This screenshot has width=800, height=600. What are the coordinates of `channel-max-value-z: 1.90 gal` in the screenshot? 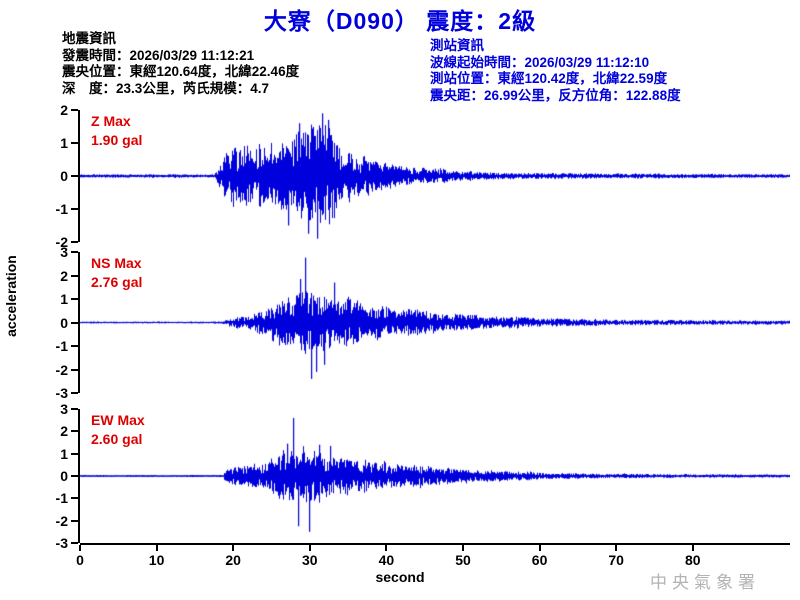 It's located at (117, 140).